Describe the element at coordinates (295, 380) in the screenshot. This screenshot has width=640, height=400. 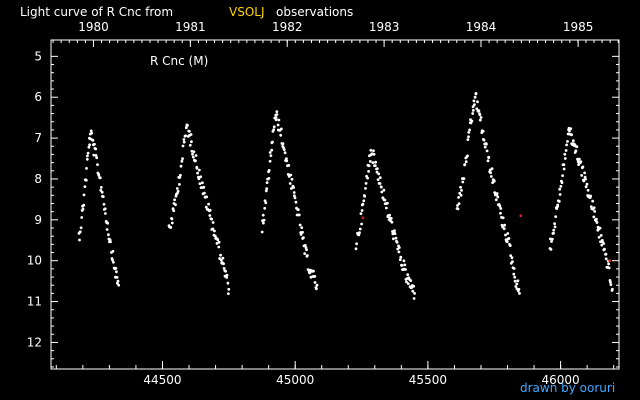
I see `x-tick-label: 45000` at that location.